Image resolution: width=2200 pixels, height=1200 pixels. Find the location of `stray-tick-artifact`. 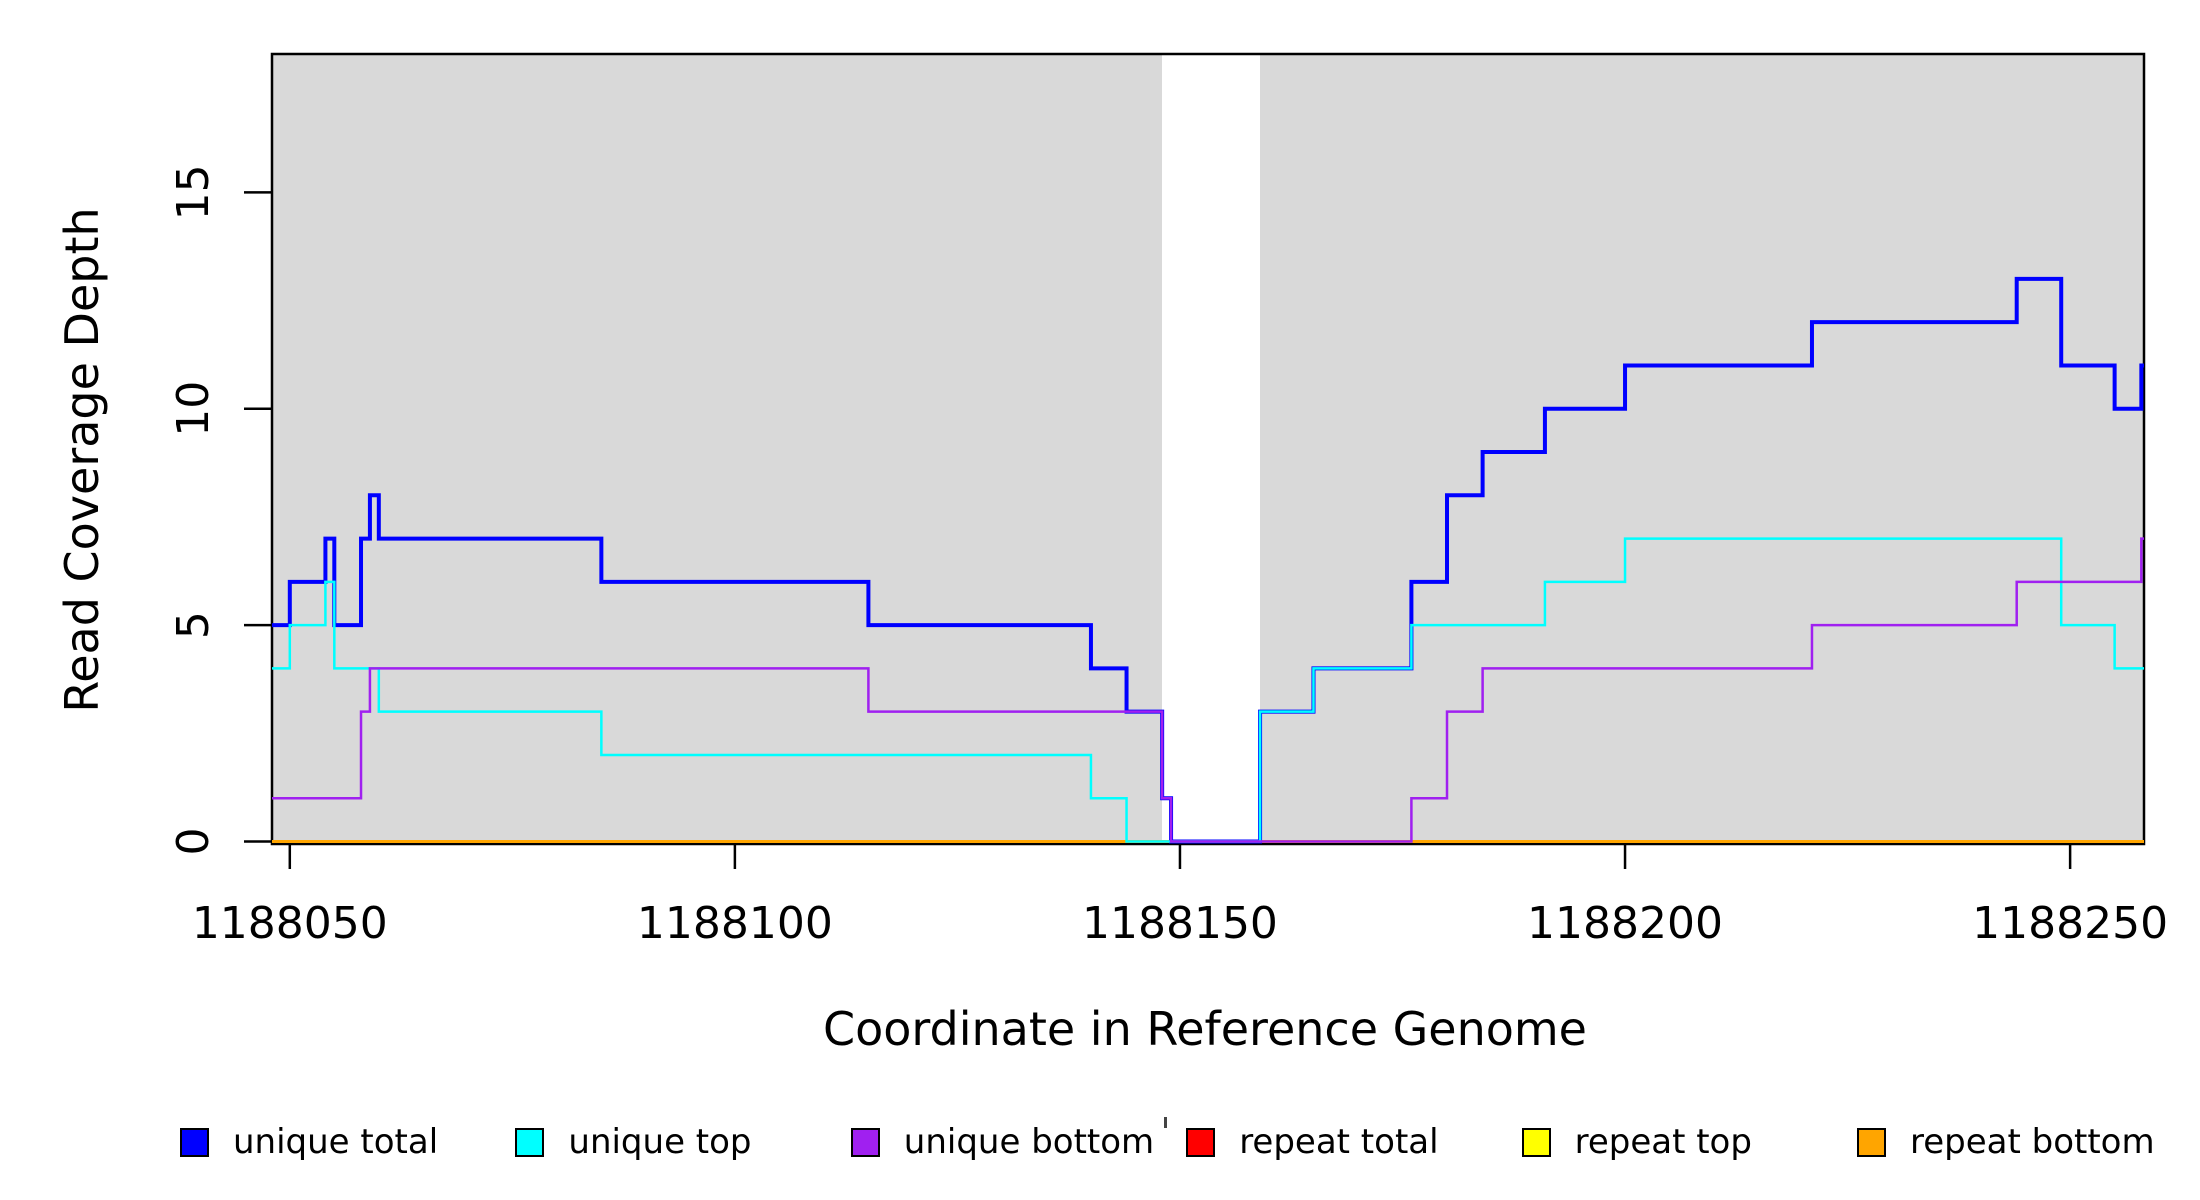

stray-tick-artifact is located at coordinates (1165, 1122).